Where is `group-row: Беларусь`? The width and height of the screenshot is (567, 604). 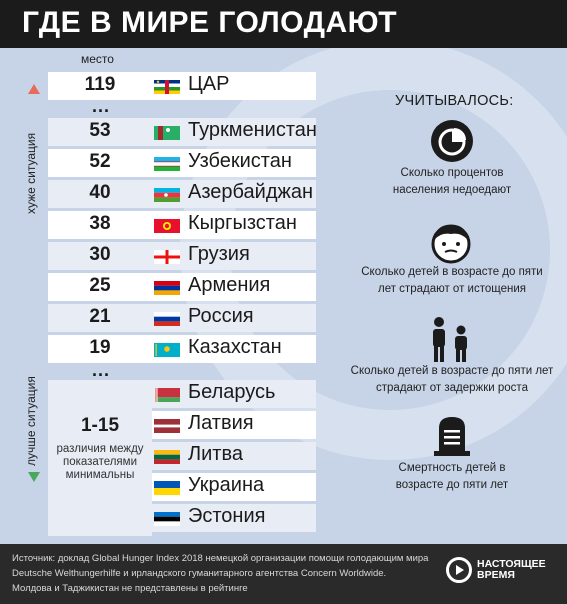
group-row: Беларусь is located at coordinates (234, 394).